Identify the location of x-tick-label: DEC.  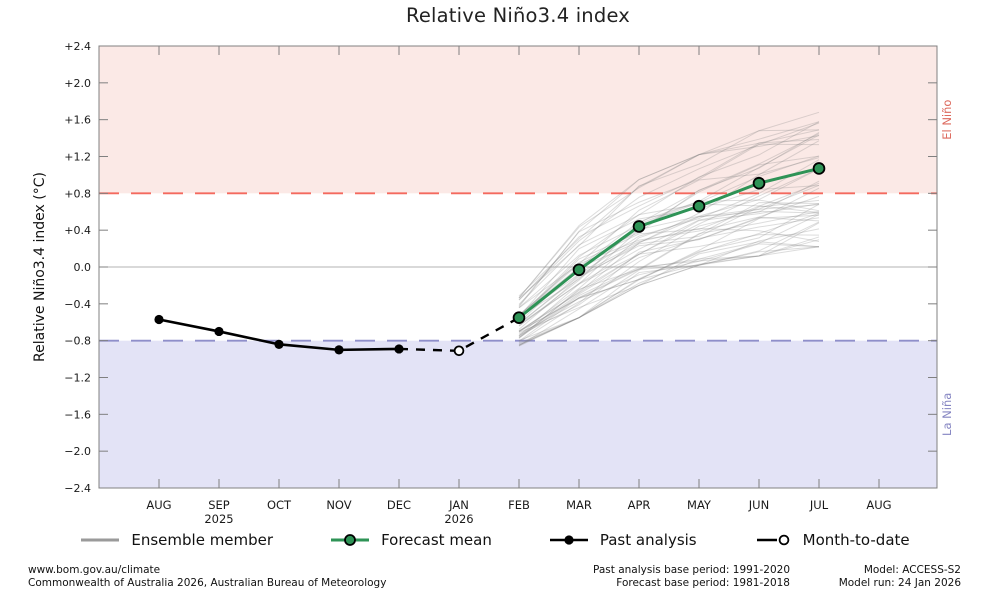
(399, 505).